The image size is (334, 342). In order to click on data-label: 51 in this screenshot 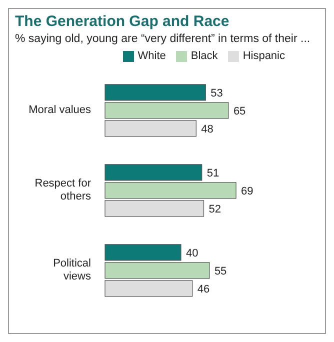, I will do `click(213, 173)`.